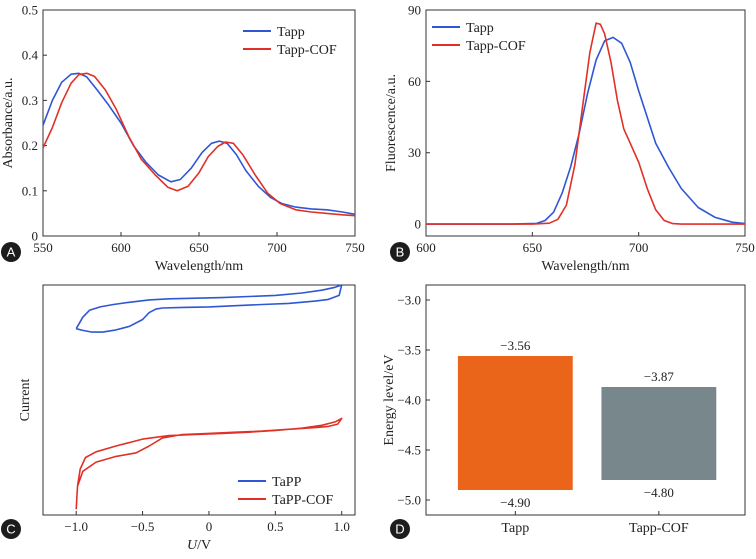  I want to click on y-axis-label: Energy level/eV, so click(389, 399).